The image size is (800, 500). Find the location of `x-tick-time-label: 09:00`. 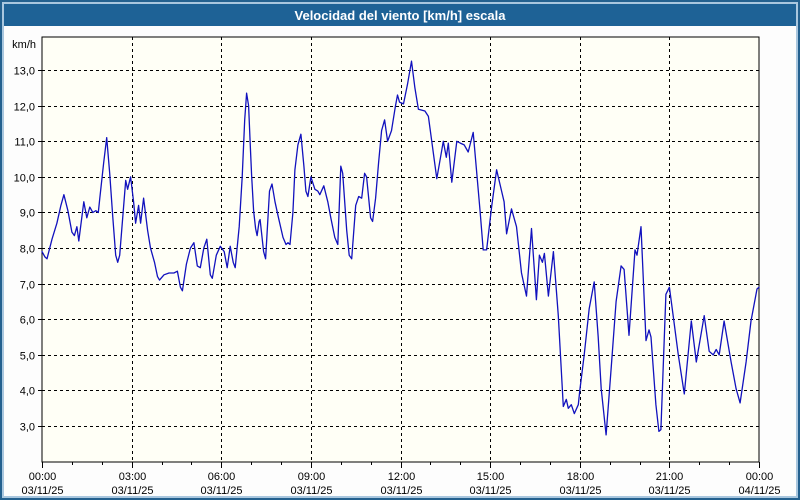

x-tick-time-label: 09:00 is located at coordinates (312, 477).